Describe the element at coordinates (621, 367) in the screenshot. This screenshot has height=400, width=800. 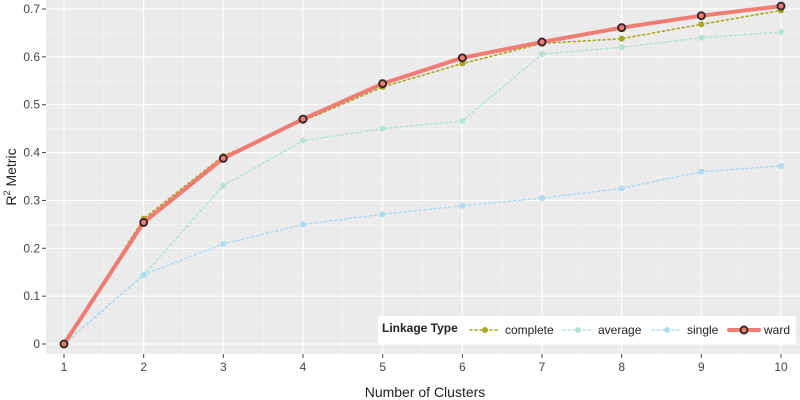
I see `x-tick-label: 8` at that location.